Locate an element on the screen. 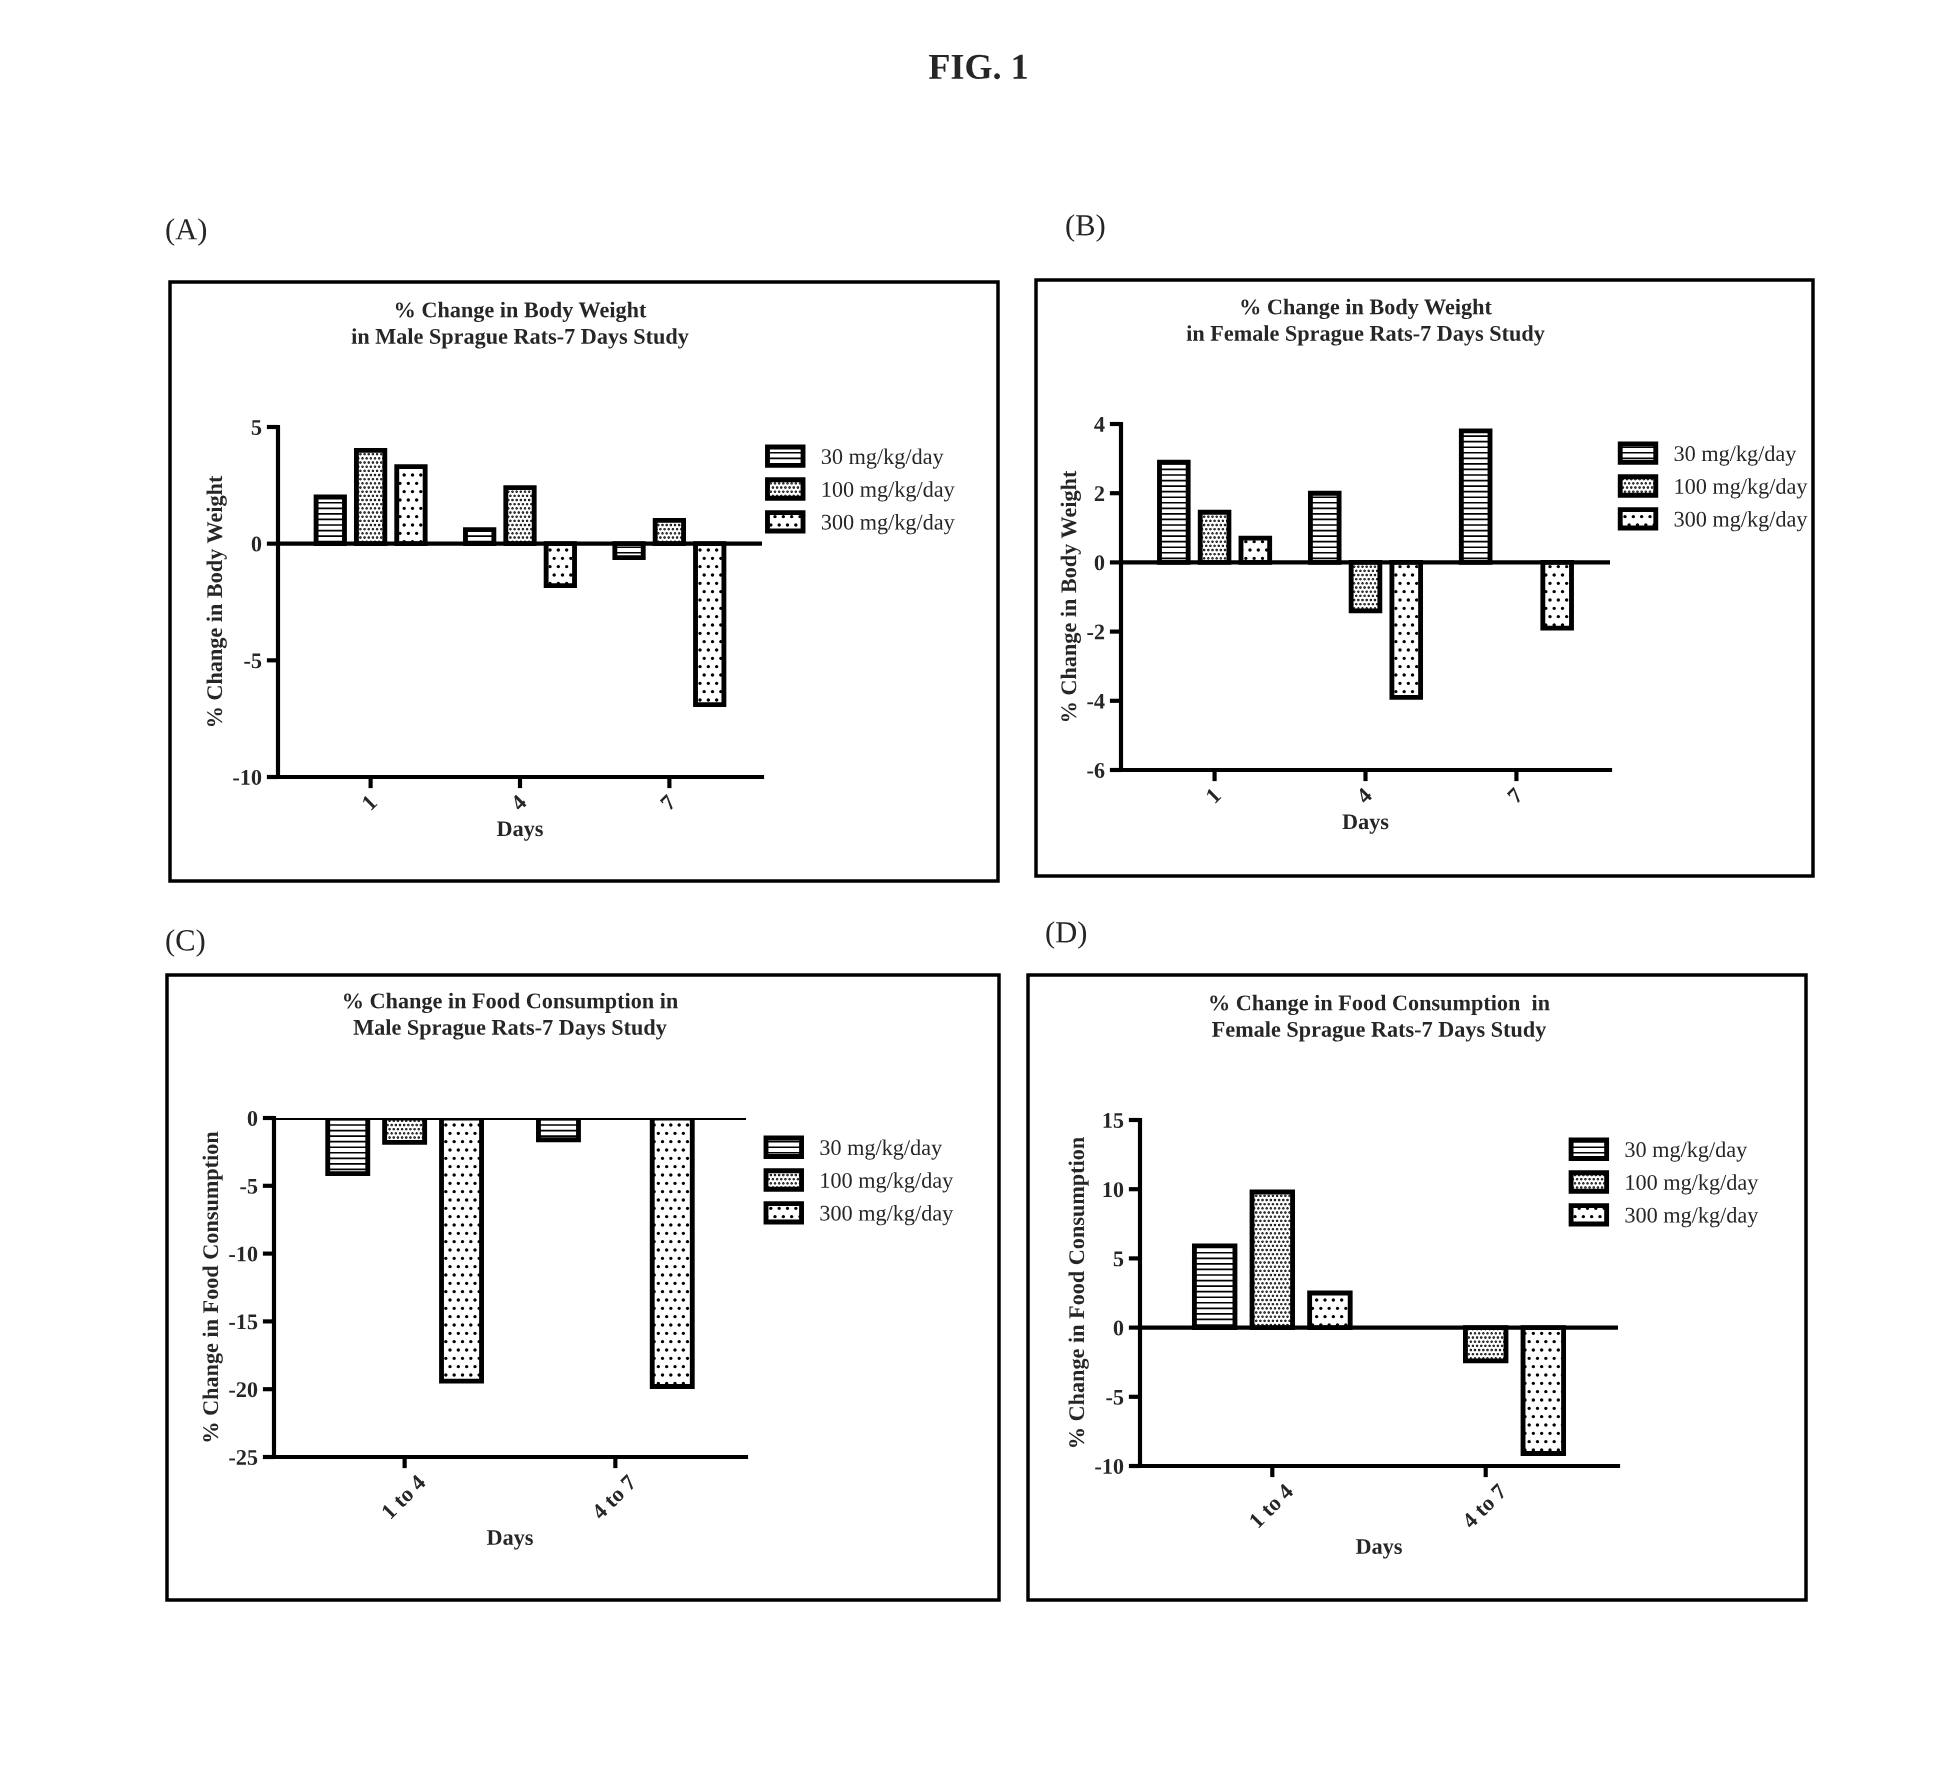  y-tick-label: 2 is located at coordinates (1099, 493).